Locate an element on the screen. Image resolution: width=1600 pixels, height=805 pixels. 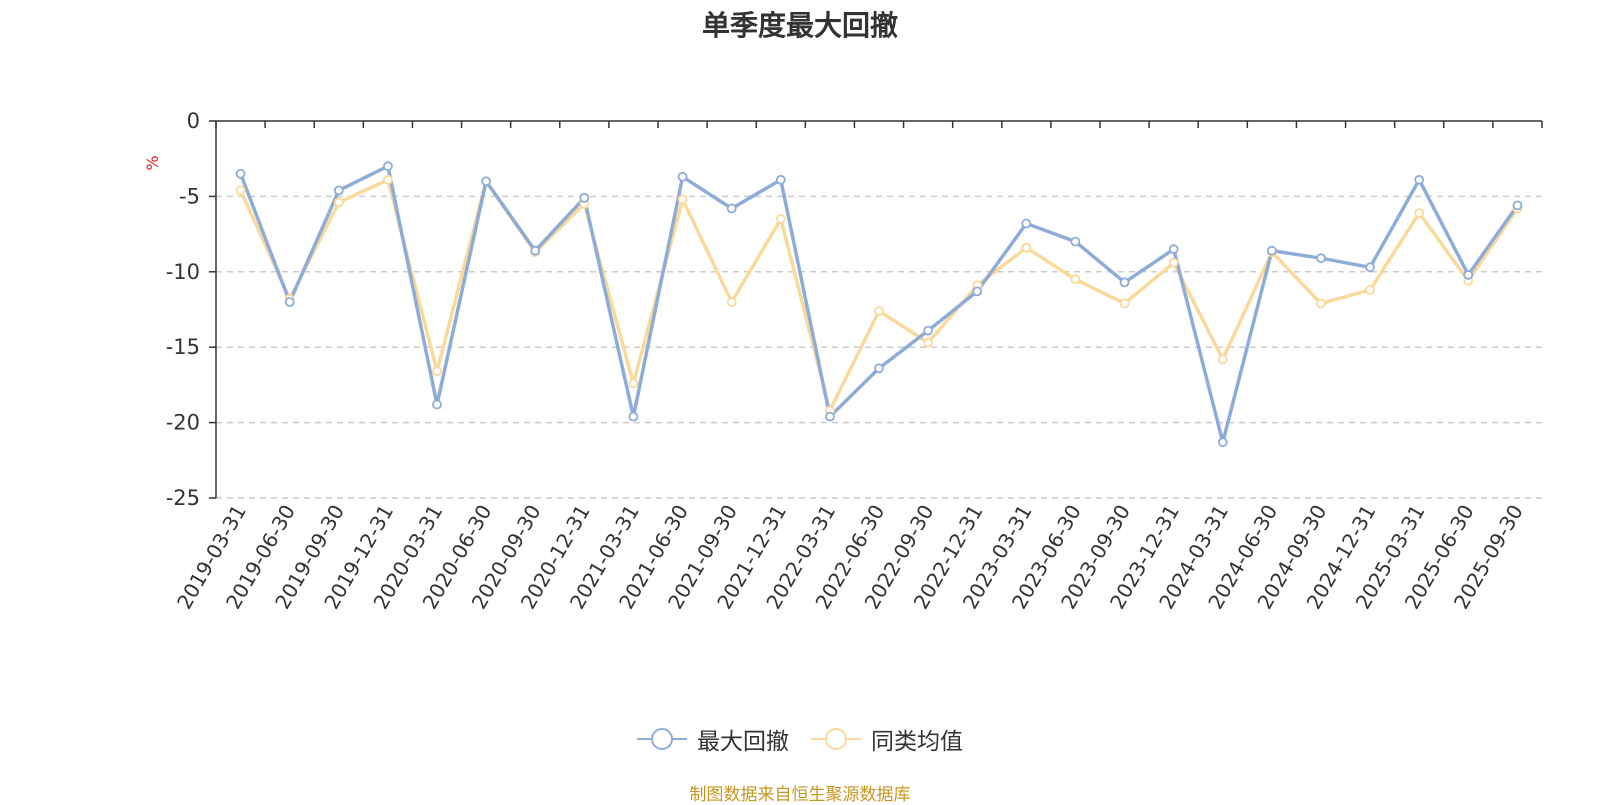
y-tick-label: -25 is located at coordinates (183, 498).